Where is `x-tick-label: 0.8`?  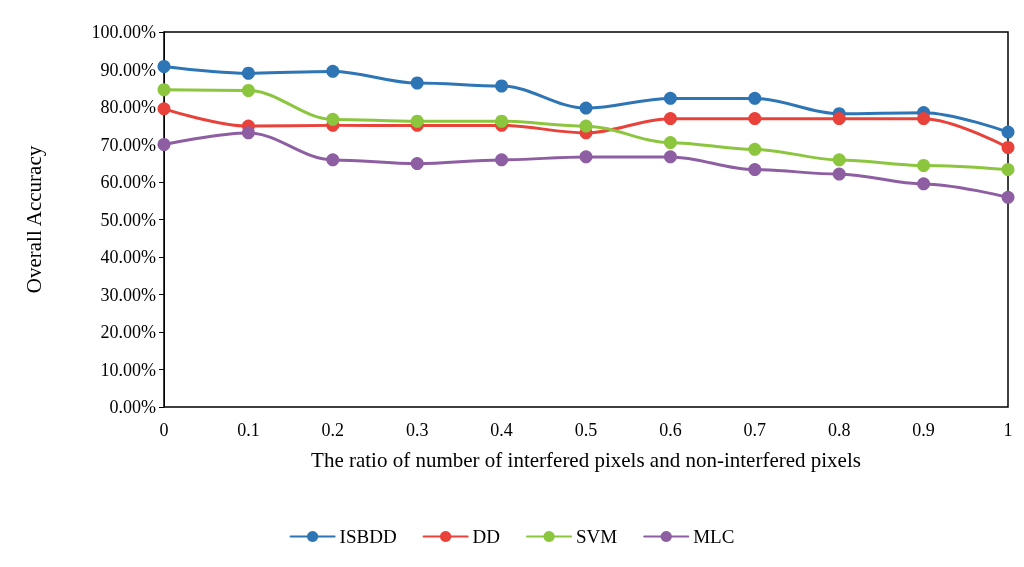 x-tick-label: 0.8 is located at coordinates (839, 430).